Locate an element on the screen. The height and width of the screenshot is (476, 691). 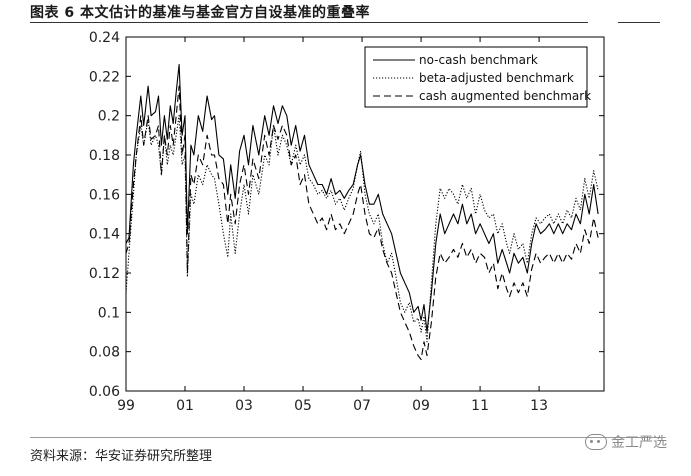
watermark-text: 金工严选 is located at coordinates (639, 443).